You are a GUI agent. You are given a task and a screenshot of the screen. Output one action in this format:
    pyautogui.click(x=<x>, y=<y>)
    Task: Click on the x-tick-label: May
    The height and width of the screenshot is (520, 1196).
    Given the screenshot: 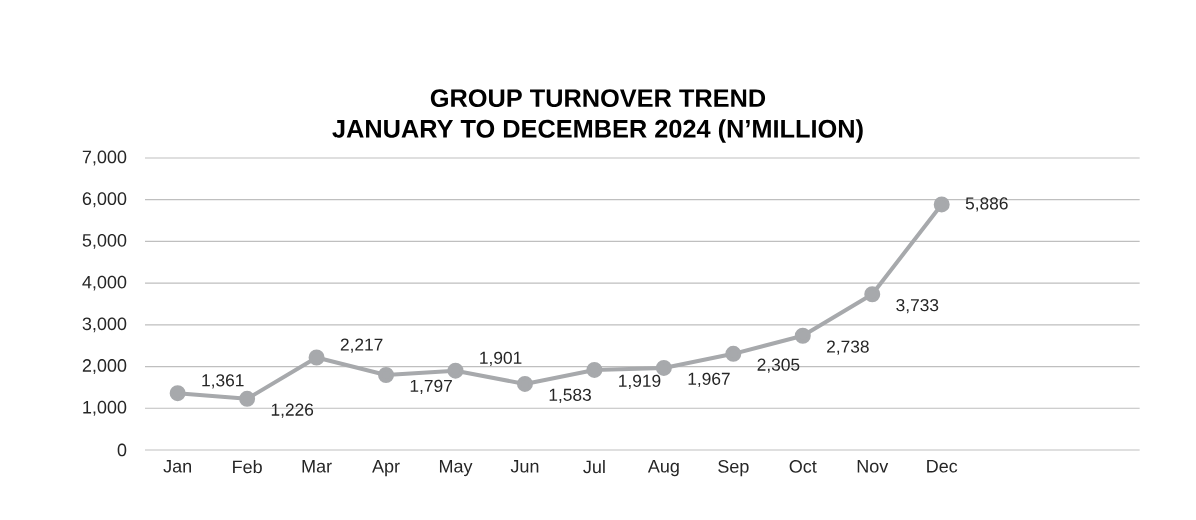 What is the action you would take?
    pyautogui.click(x=456, y=468)
    